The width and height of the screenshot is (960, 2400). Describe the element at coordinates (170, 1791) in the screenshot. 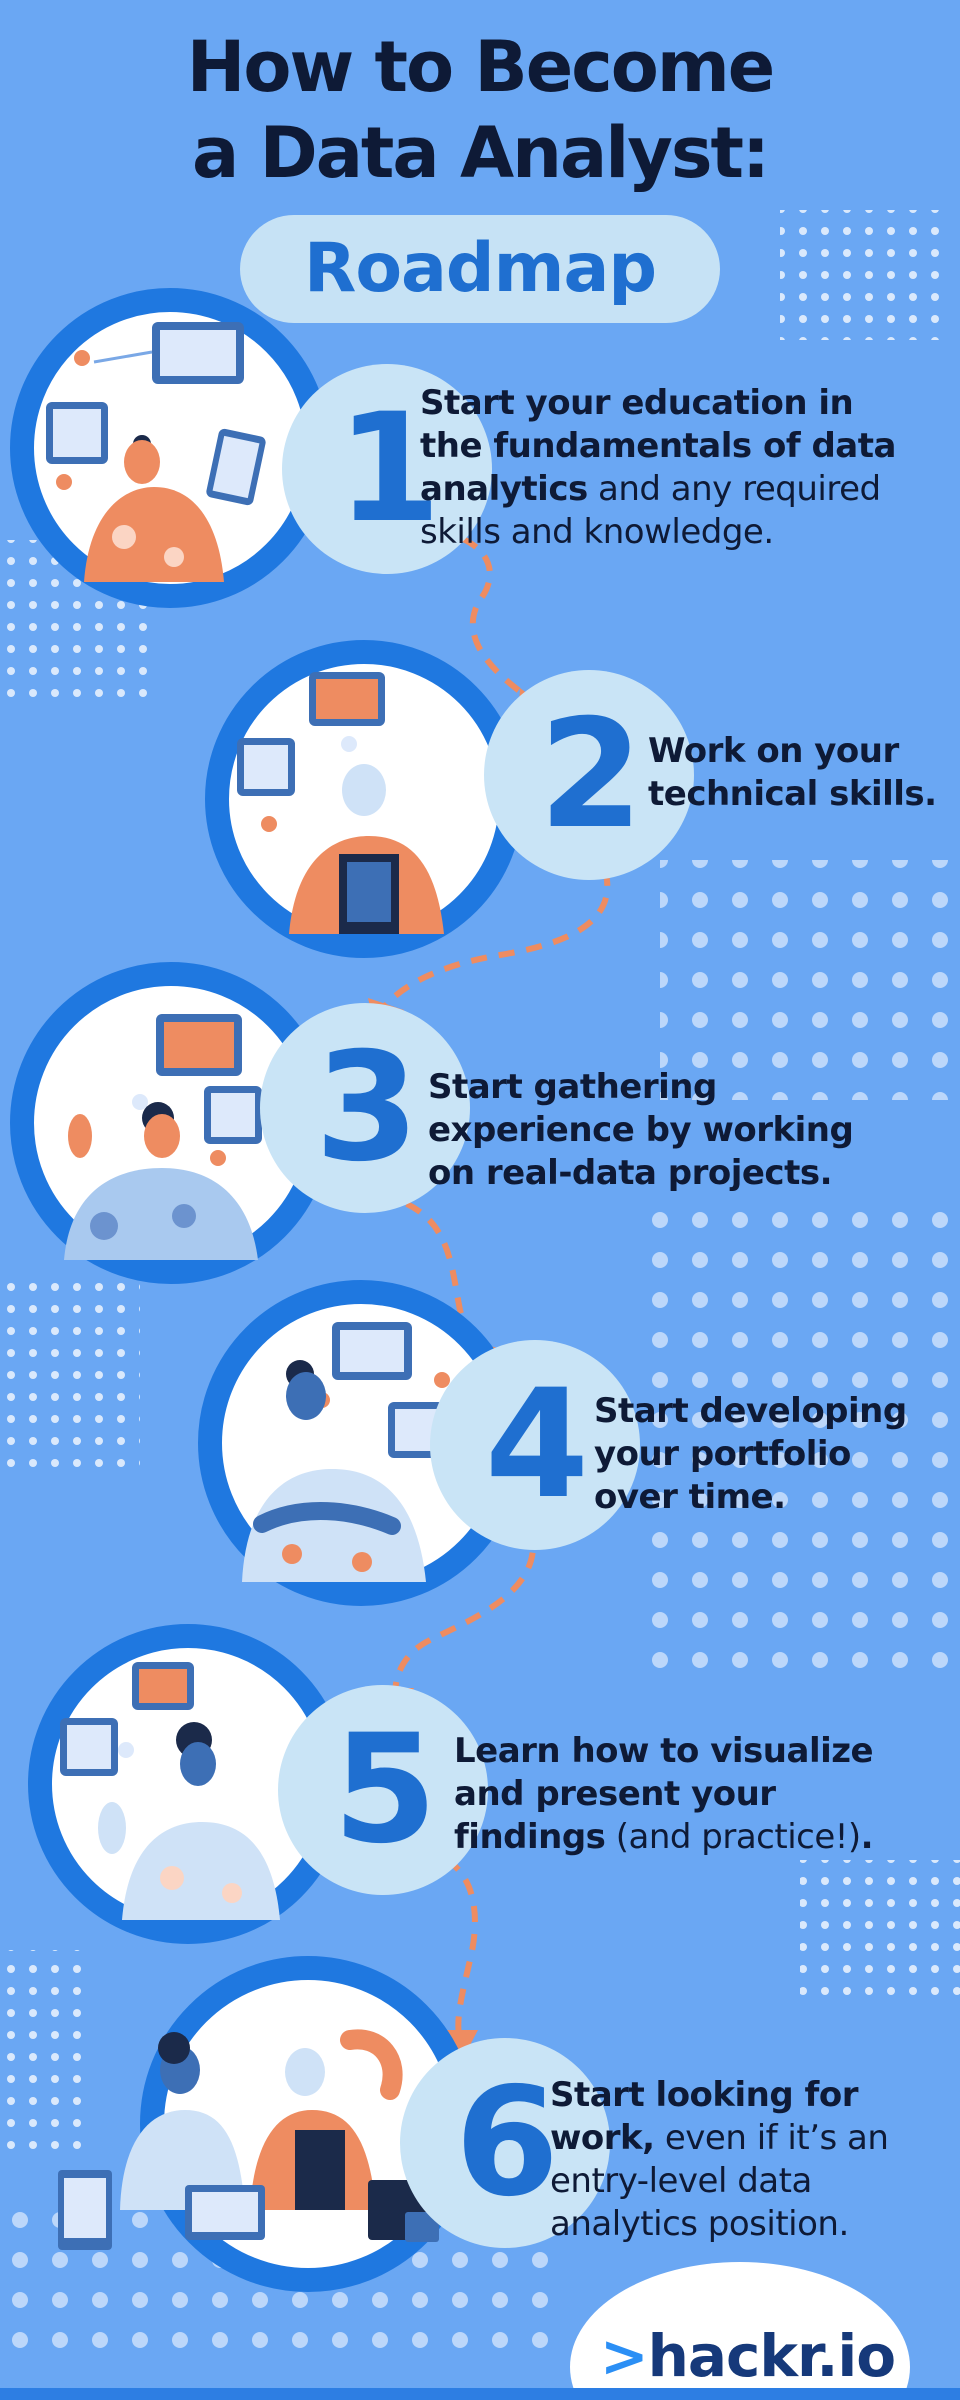

I see `analyst-pointing-icon` at that location.